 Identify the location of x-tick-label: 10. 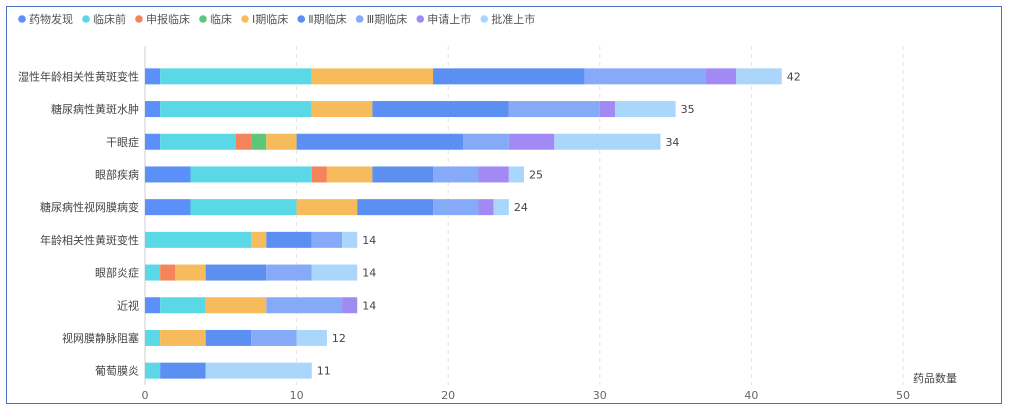
(297, 395).